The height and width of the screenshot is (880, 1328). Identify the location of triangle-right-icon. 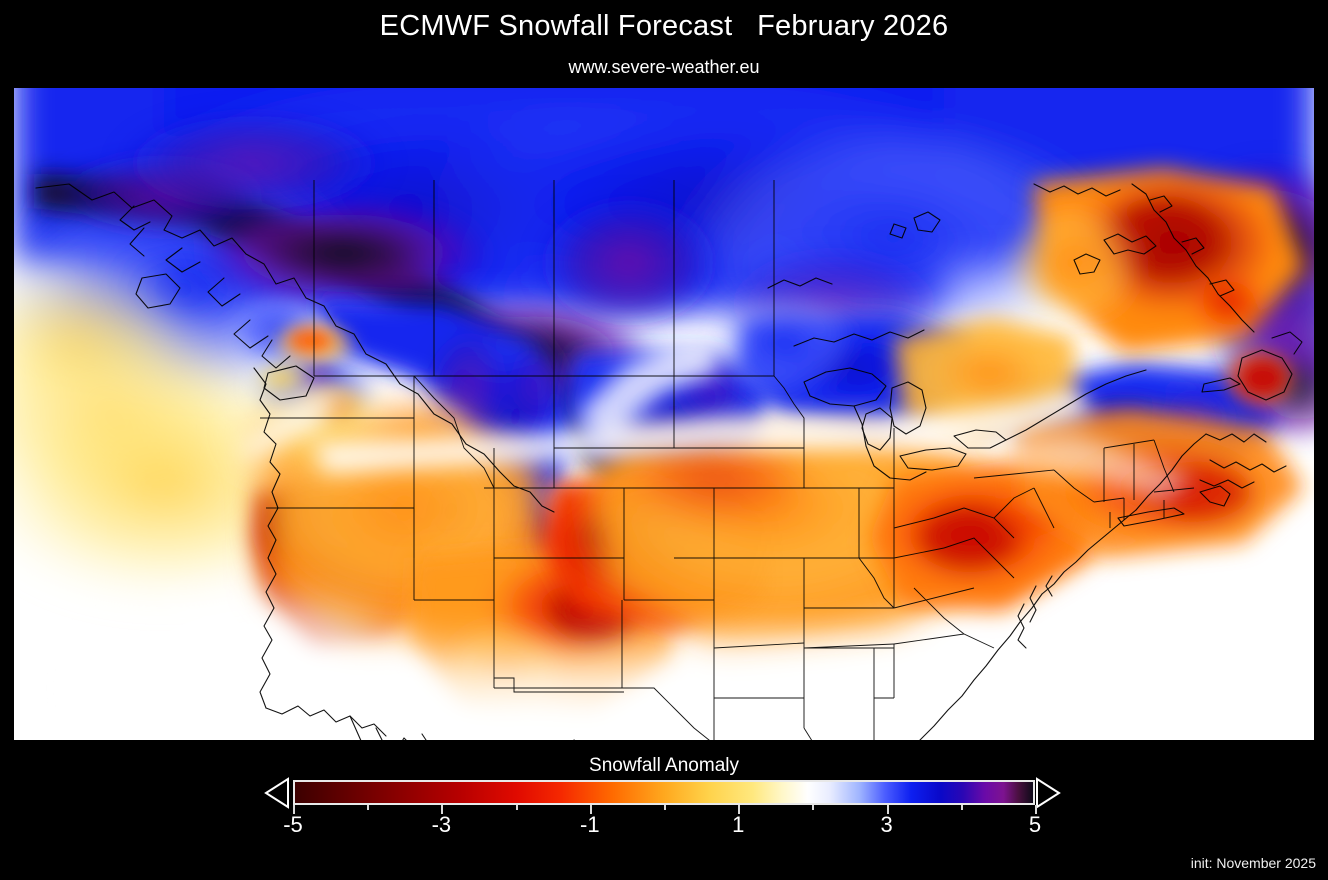
(1048, 793).